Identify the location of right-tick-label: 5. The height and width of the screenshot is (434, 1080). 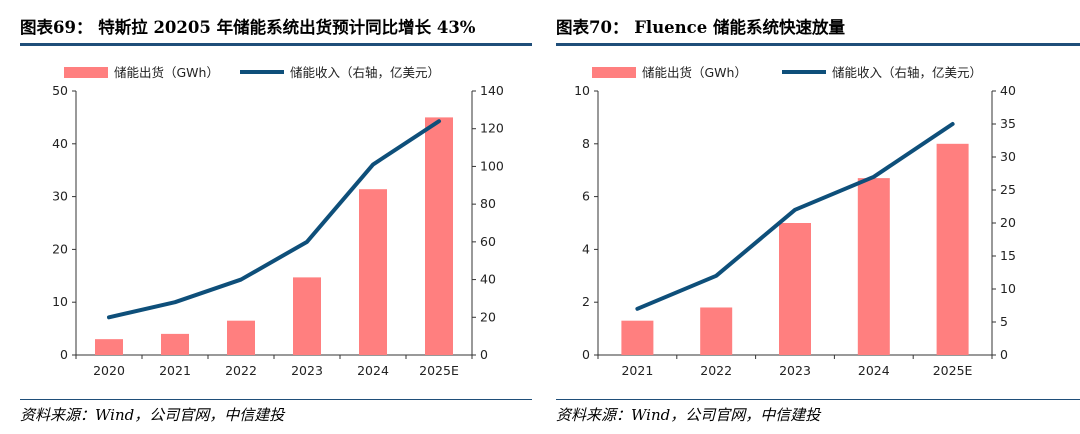
(1004, 321).